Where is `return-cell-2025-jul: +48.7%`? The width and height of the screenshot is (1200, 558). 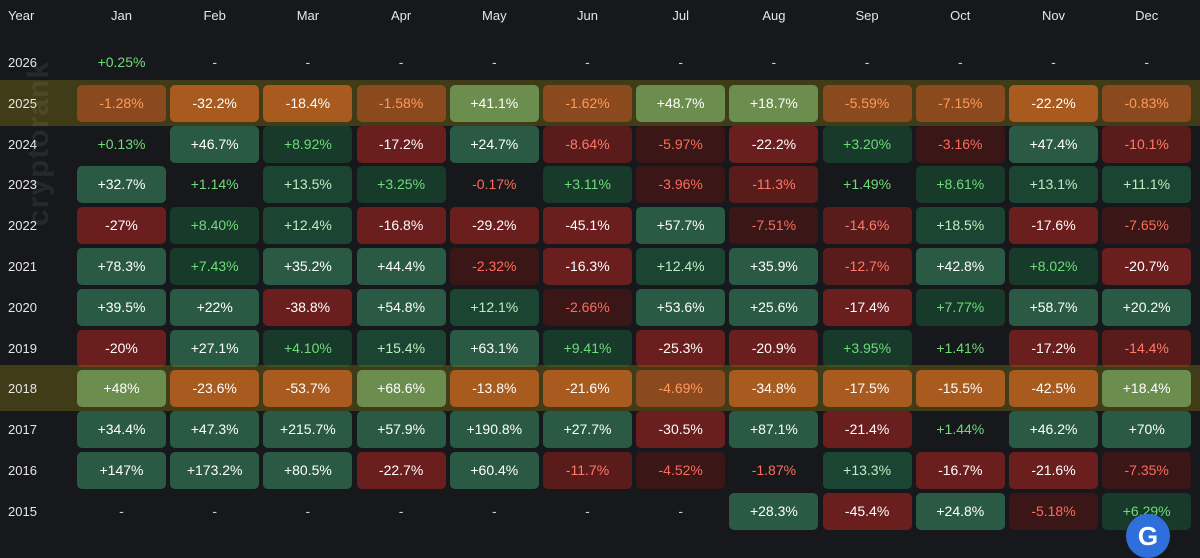
return-cell-2025-jul: +48.7% is located at coordinates (681, 103).